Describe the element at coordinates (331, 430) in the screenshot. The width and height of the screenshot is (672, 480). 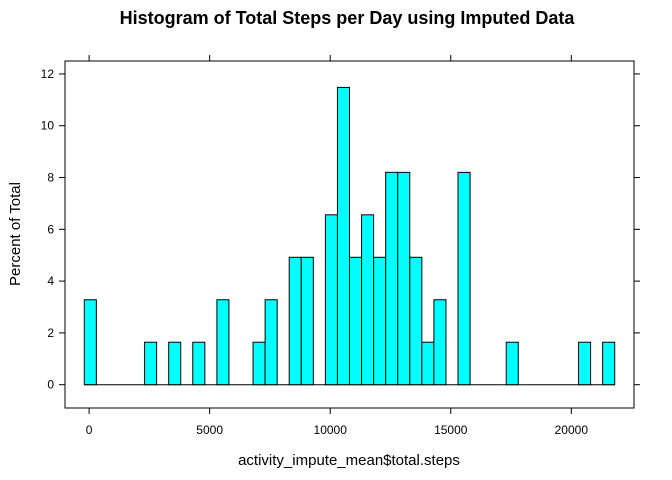
I see `x-tick-label: 10000` at that location.